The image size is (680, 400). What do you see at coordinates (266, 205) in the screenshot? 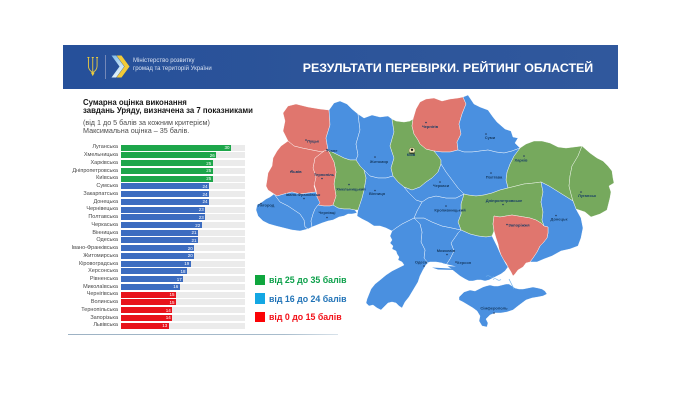
I see `svg-text: Ужгород` at bounding box center [266, 205].